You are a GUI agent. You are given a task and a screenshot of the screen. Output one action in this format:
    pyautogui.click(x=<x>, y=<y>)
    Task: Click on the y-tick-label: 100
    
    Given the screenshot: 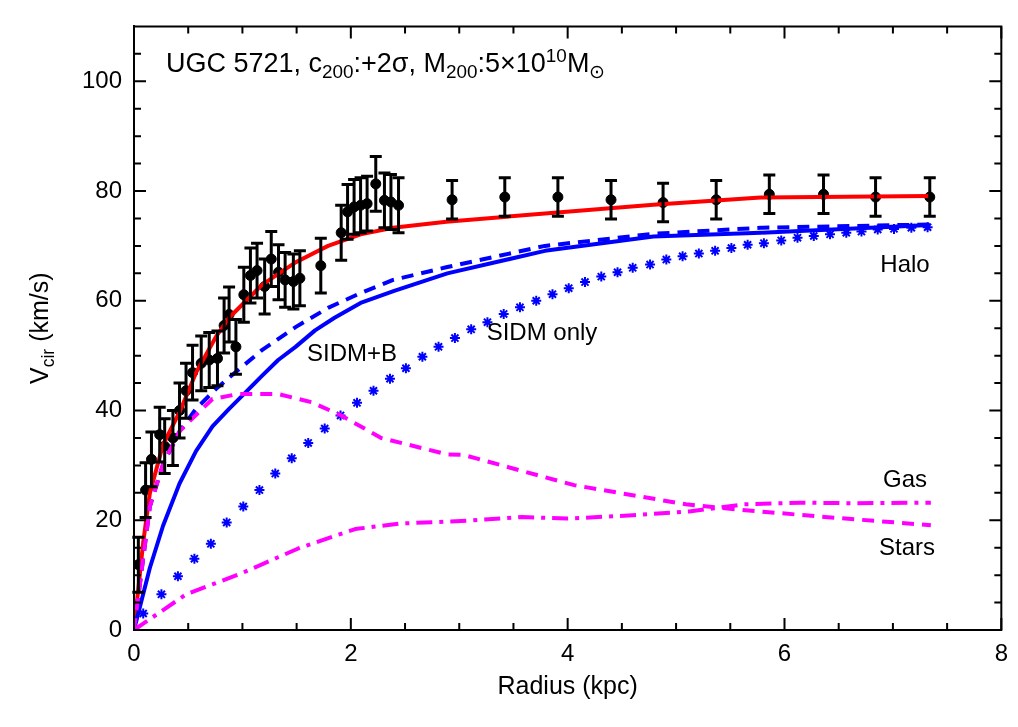 What is the action you would take?
    pyautogui.click(x=101, y=79)
    